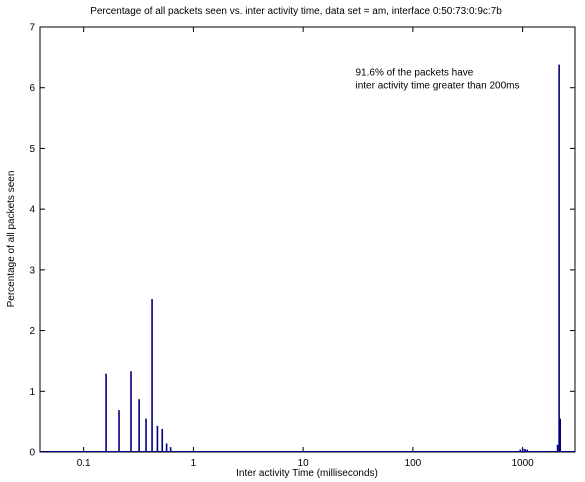 The height and width of the screenshot is (482, 585). What do you see at coordinates (413, 463) in the screenshot?
I see `x-tick-label: 100` at bounding box center [413, 463].